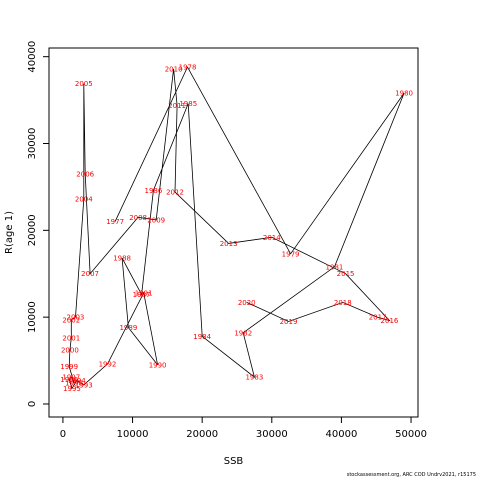  Describe the element at coordinates (63, 434) in the screenshot. I see `x-tick-label: 0` at that location.